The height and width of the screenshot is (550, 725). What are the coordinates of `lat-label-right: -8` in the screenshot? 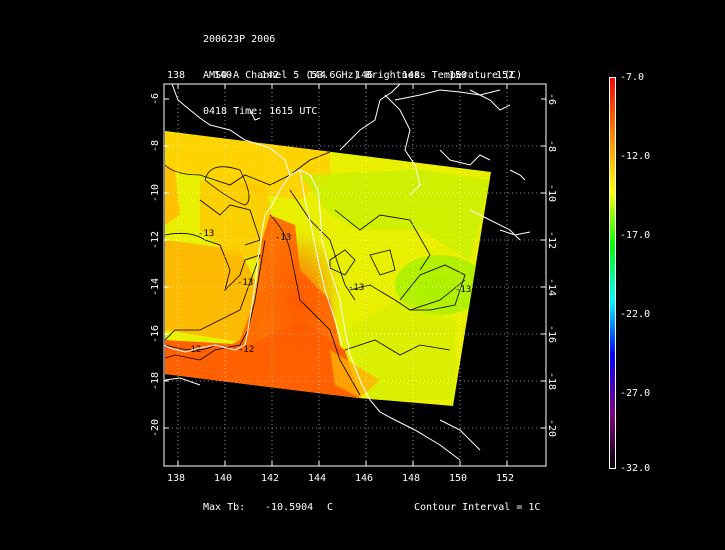 It's located at (551, 146).